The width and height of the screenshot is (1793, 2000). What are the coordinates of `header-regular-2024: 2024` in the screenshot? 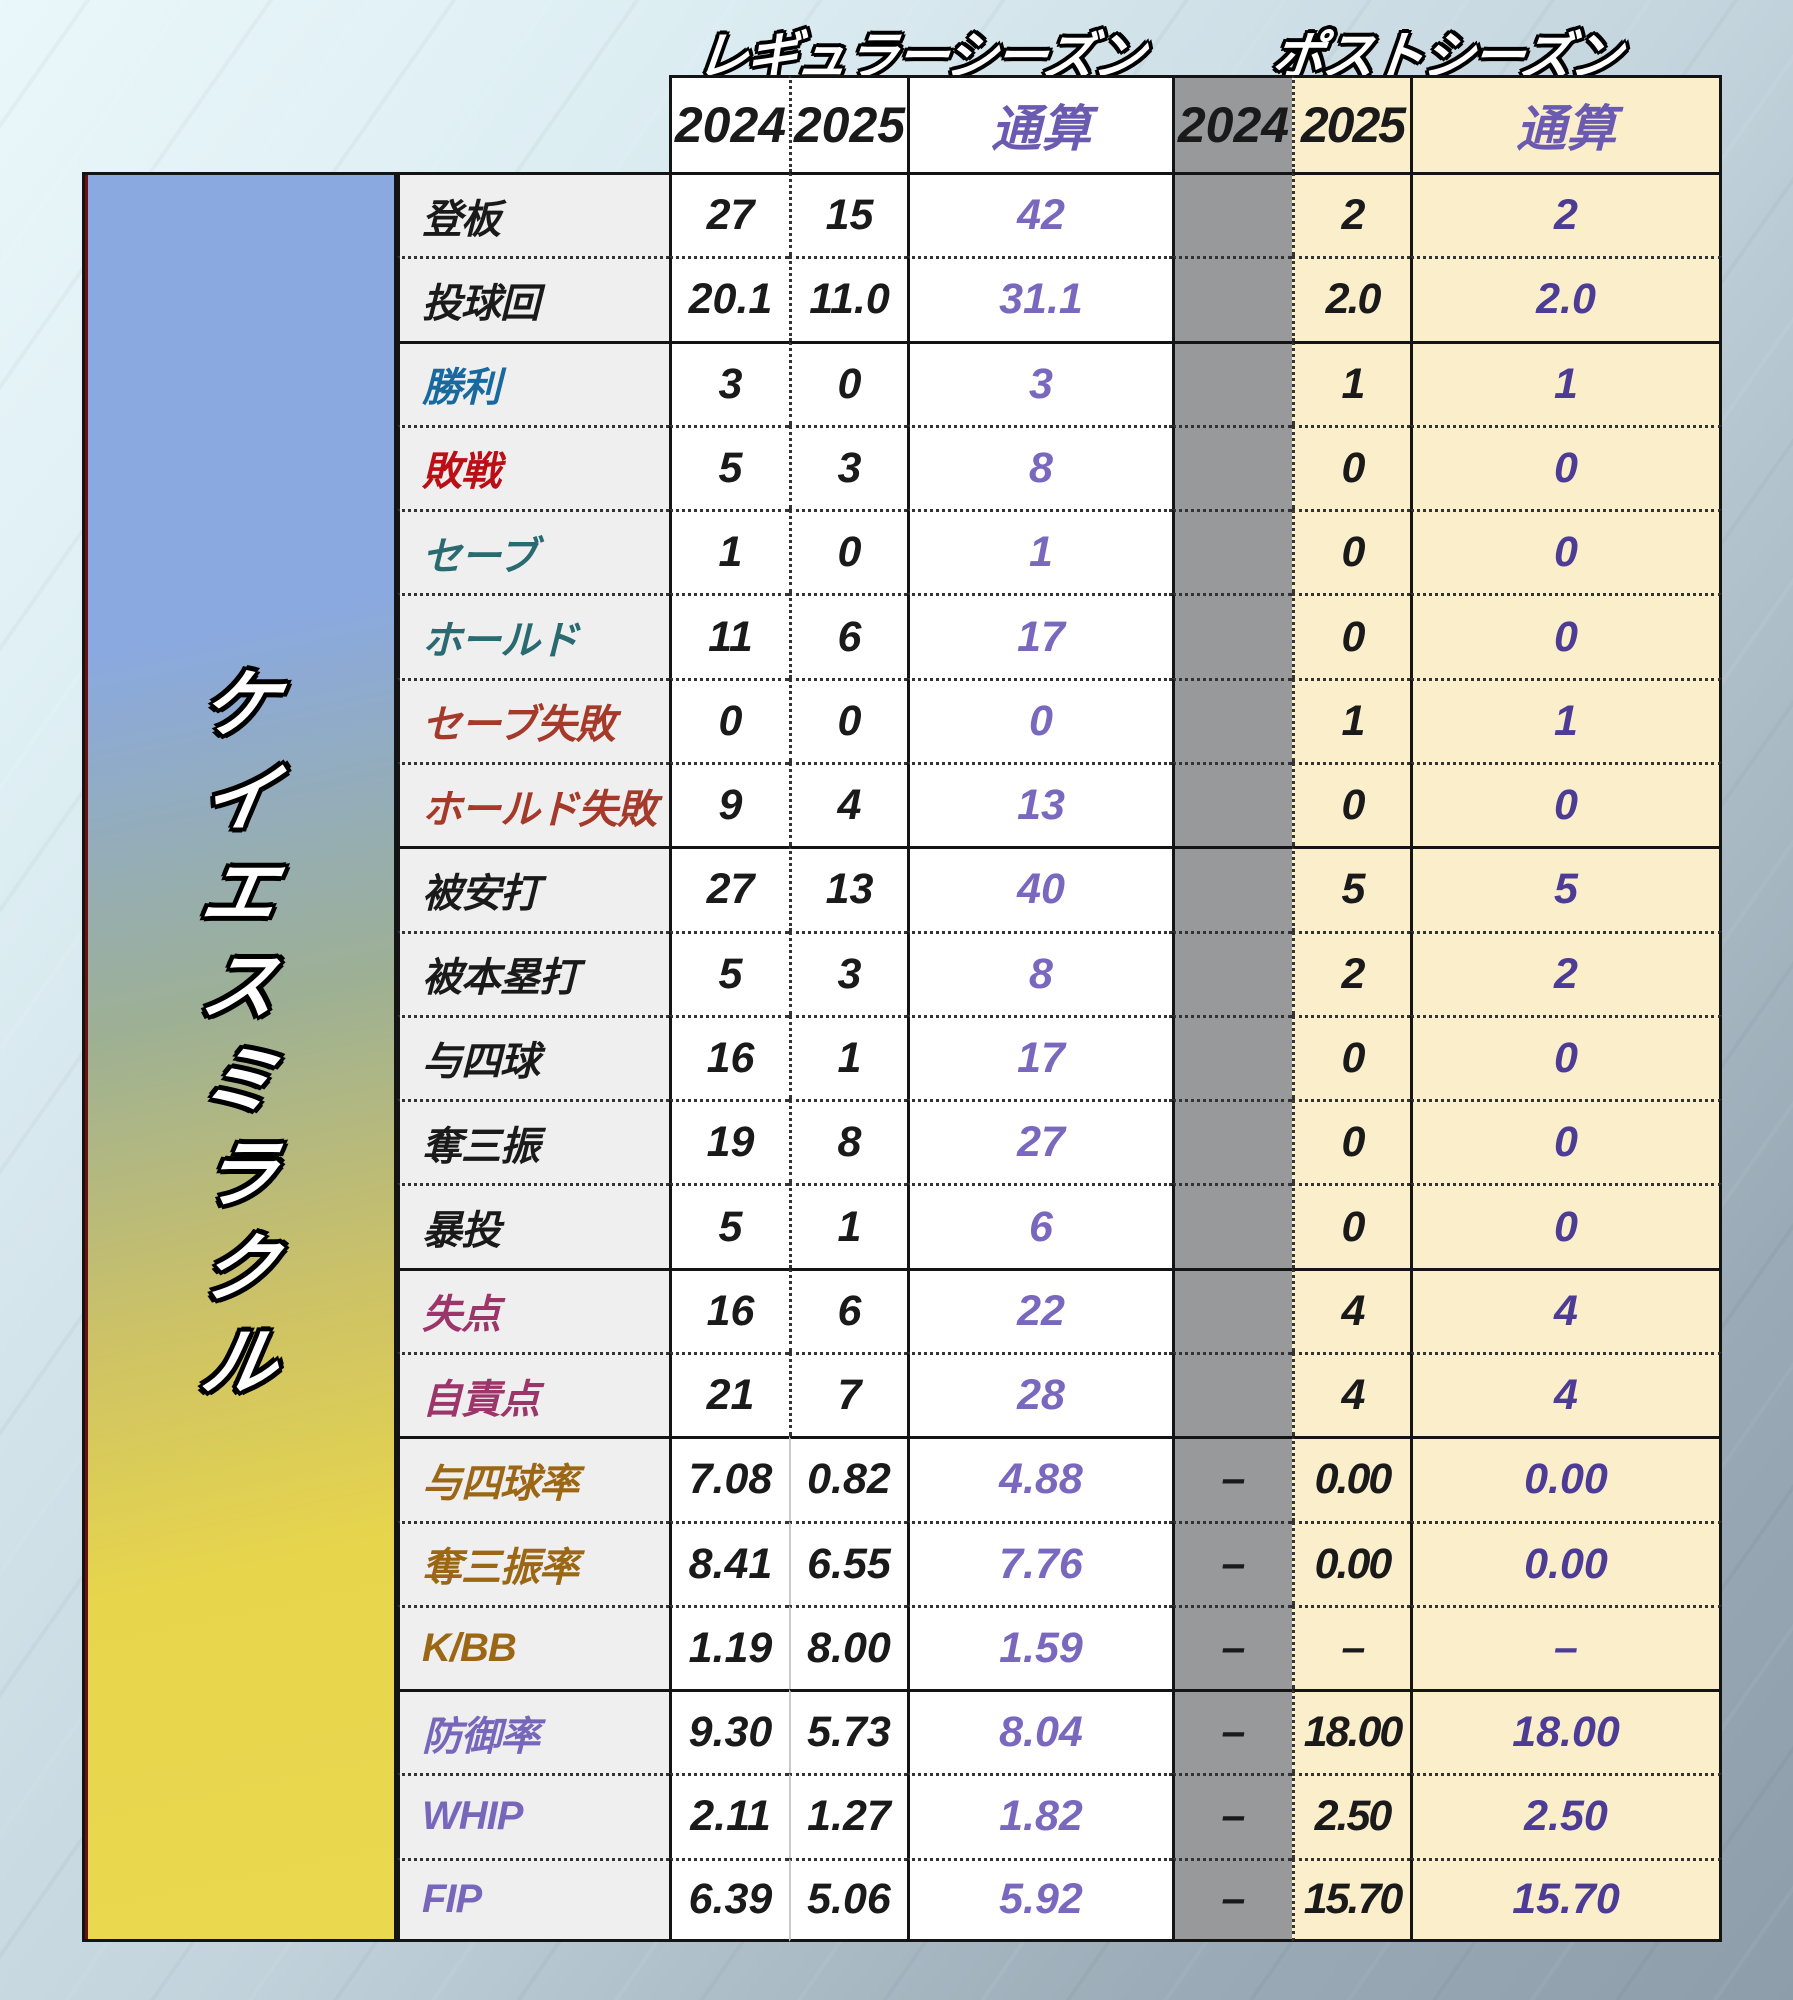 It's located at (729, 123).